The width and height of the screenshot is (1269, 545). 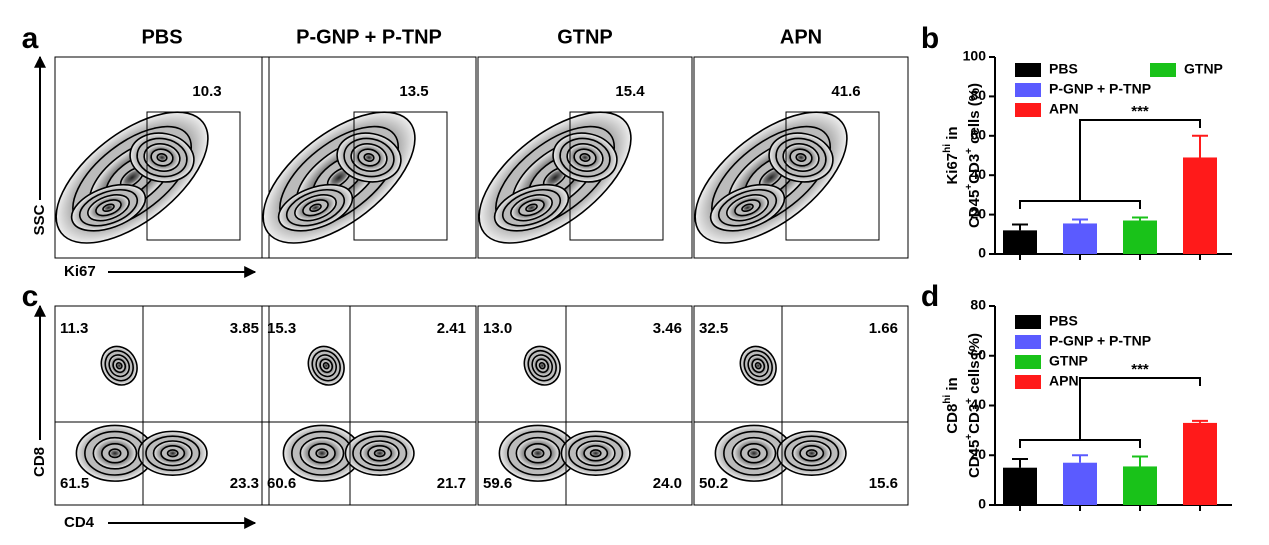 I want to click on y-tick-label: 100, so click(x=975, y=56).